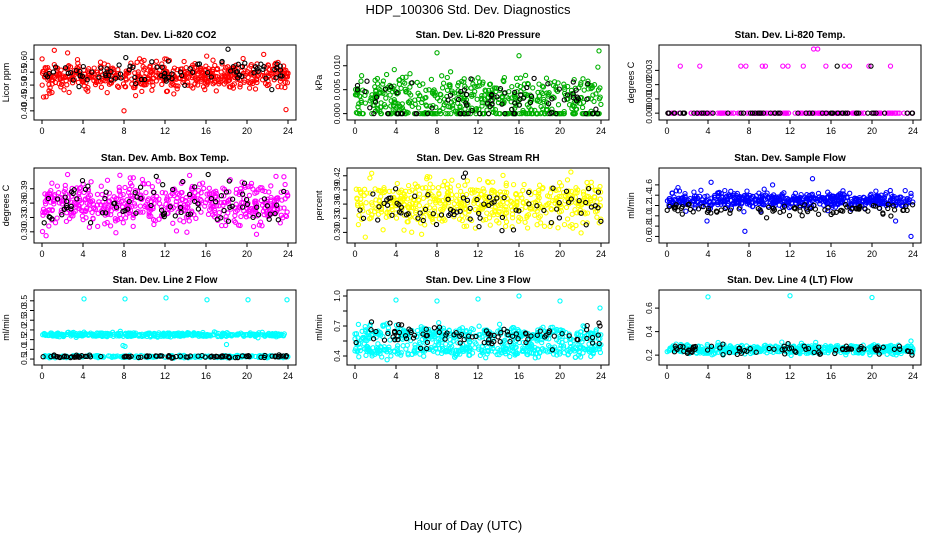 Image resolution: width=936 pixels, height=545 pixels. What do you see at coordinates (790, 280) in the screenshot?
I see `panel-title: Stan. Dev. Line 4 (LT) Flow` at bounding box center [790, 280].